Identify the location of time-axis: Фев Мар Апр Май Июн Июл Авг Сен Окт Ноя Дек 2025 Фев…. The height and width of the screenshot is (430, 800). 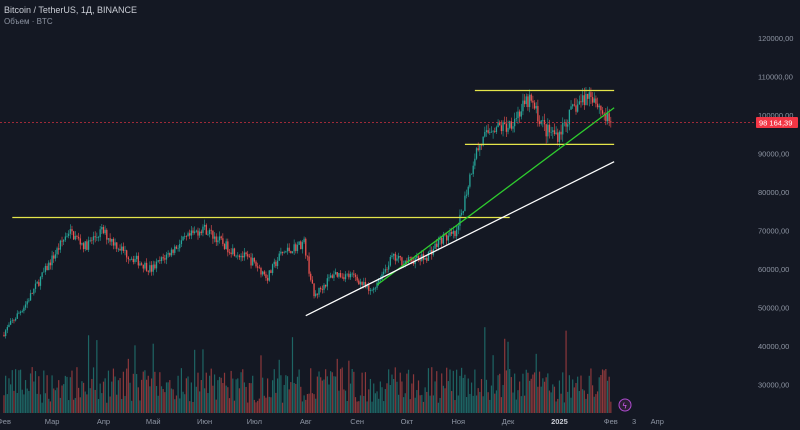
(332, 421).